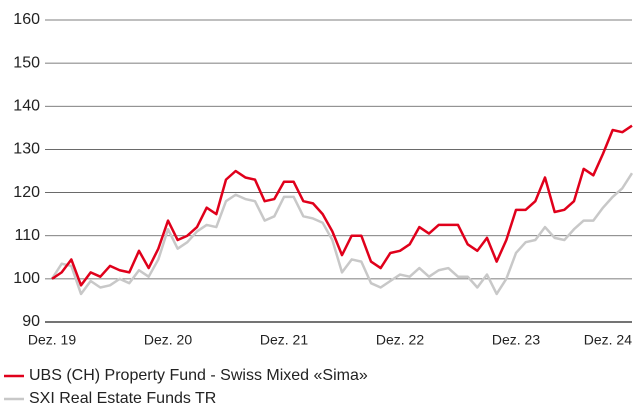 This screenshot has width=635, height=412. Describe the element at coordinates (26, 149) in the screenshot. I see `y-tick-label: 130` at that location.